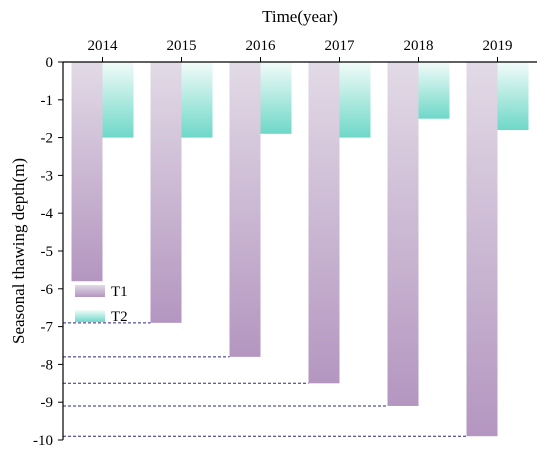 This screenshot has width=550, height=461. I want to click on legend-swatch-t1, so click(90, 291).